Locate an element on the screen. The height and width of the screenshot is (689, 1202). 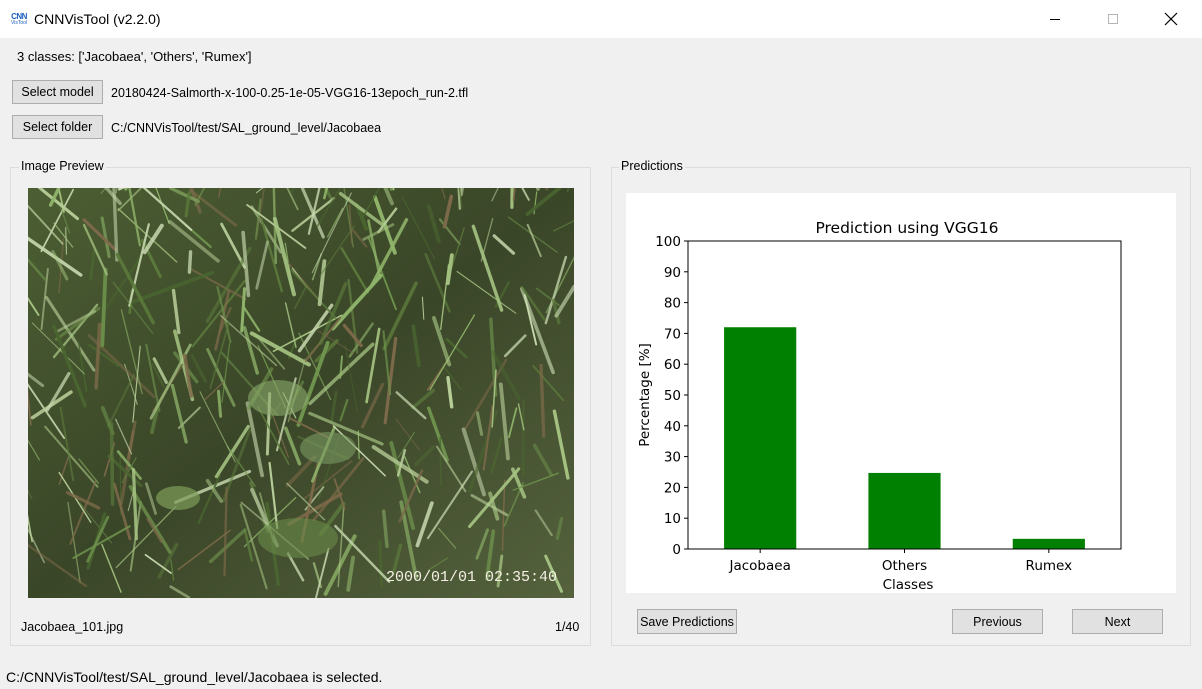
close-icon is located at coordinates (1171, 19).